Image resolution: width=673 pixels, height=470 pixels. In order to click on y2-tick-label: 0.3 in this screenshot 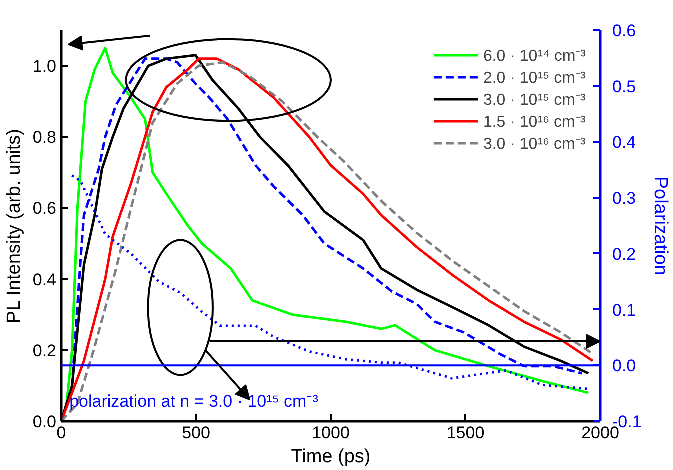, I will do `click(624, 198)`.